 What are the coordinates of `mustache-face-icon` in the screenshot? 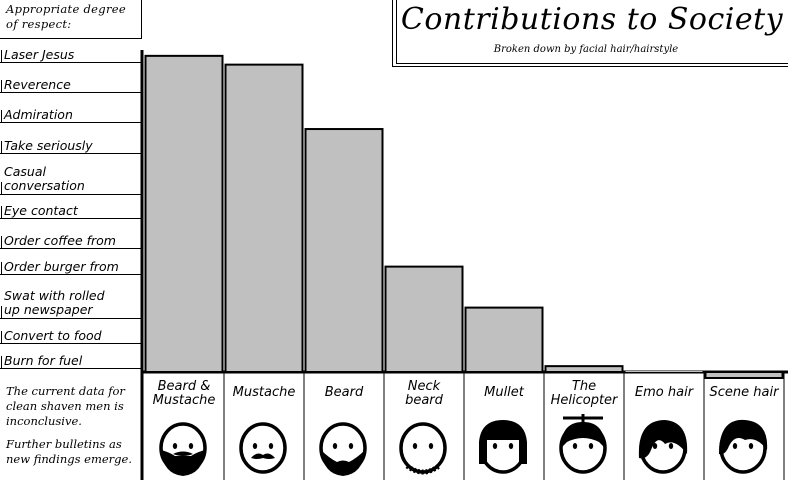 It's located at (263, 448).